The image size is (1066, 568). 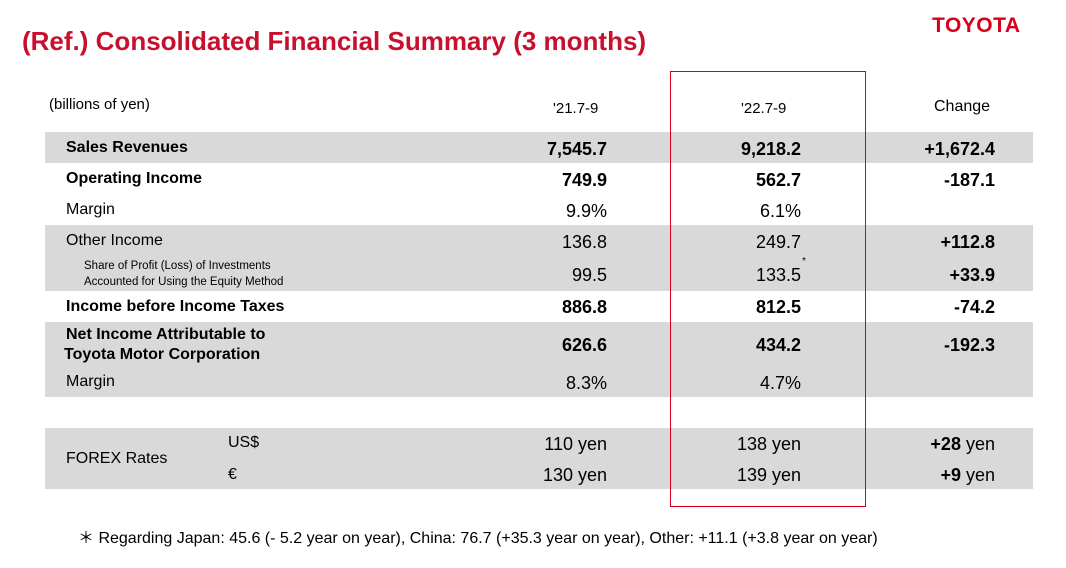 I want to click on other-income-change: +112.8, so click(x=967, y=242).